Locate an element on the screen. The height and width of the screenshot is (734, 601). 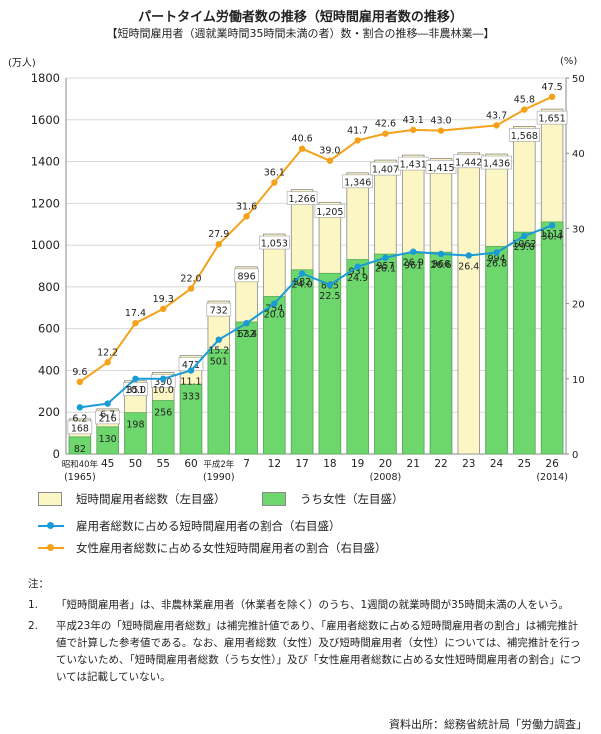
bar-total-value: 1,651 is located at coordinates (552, 119).